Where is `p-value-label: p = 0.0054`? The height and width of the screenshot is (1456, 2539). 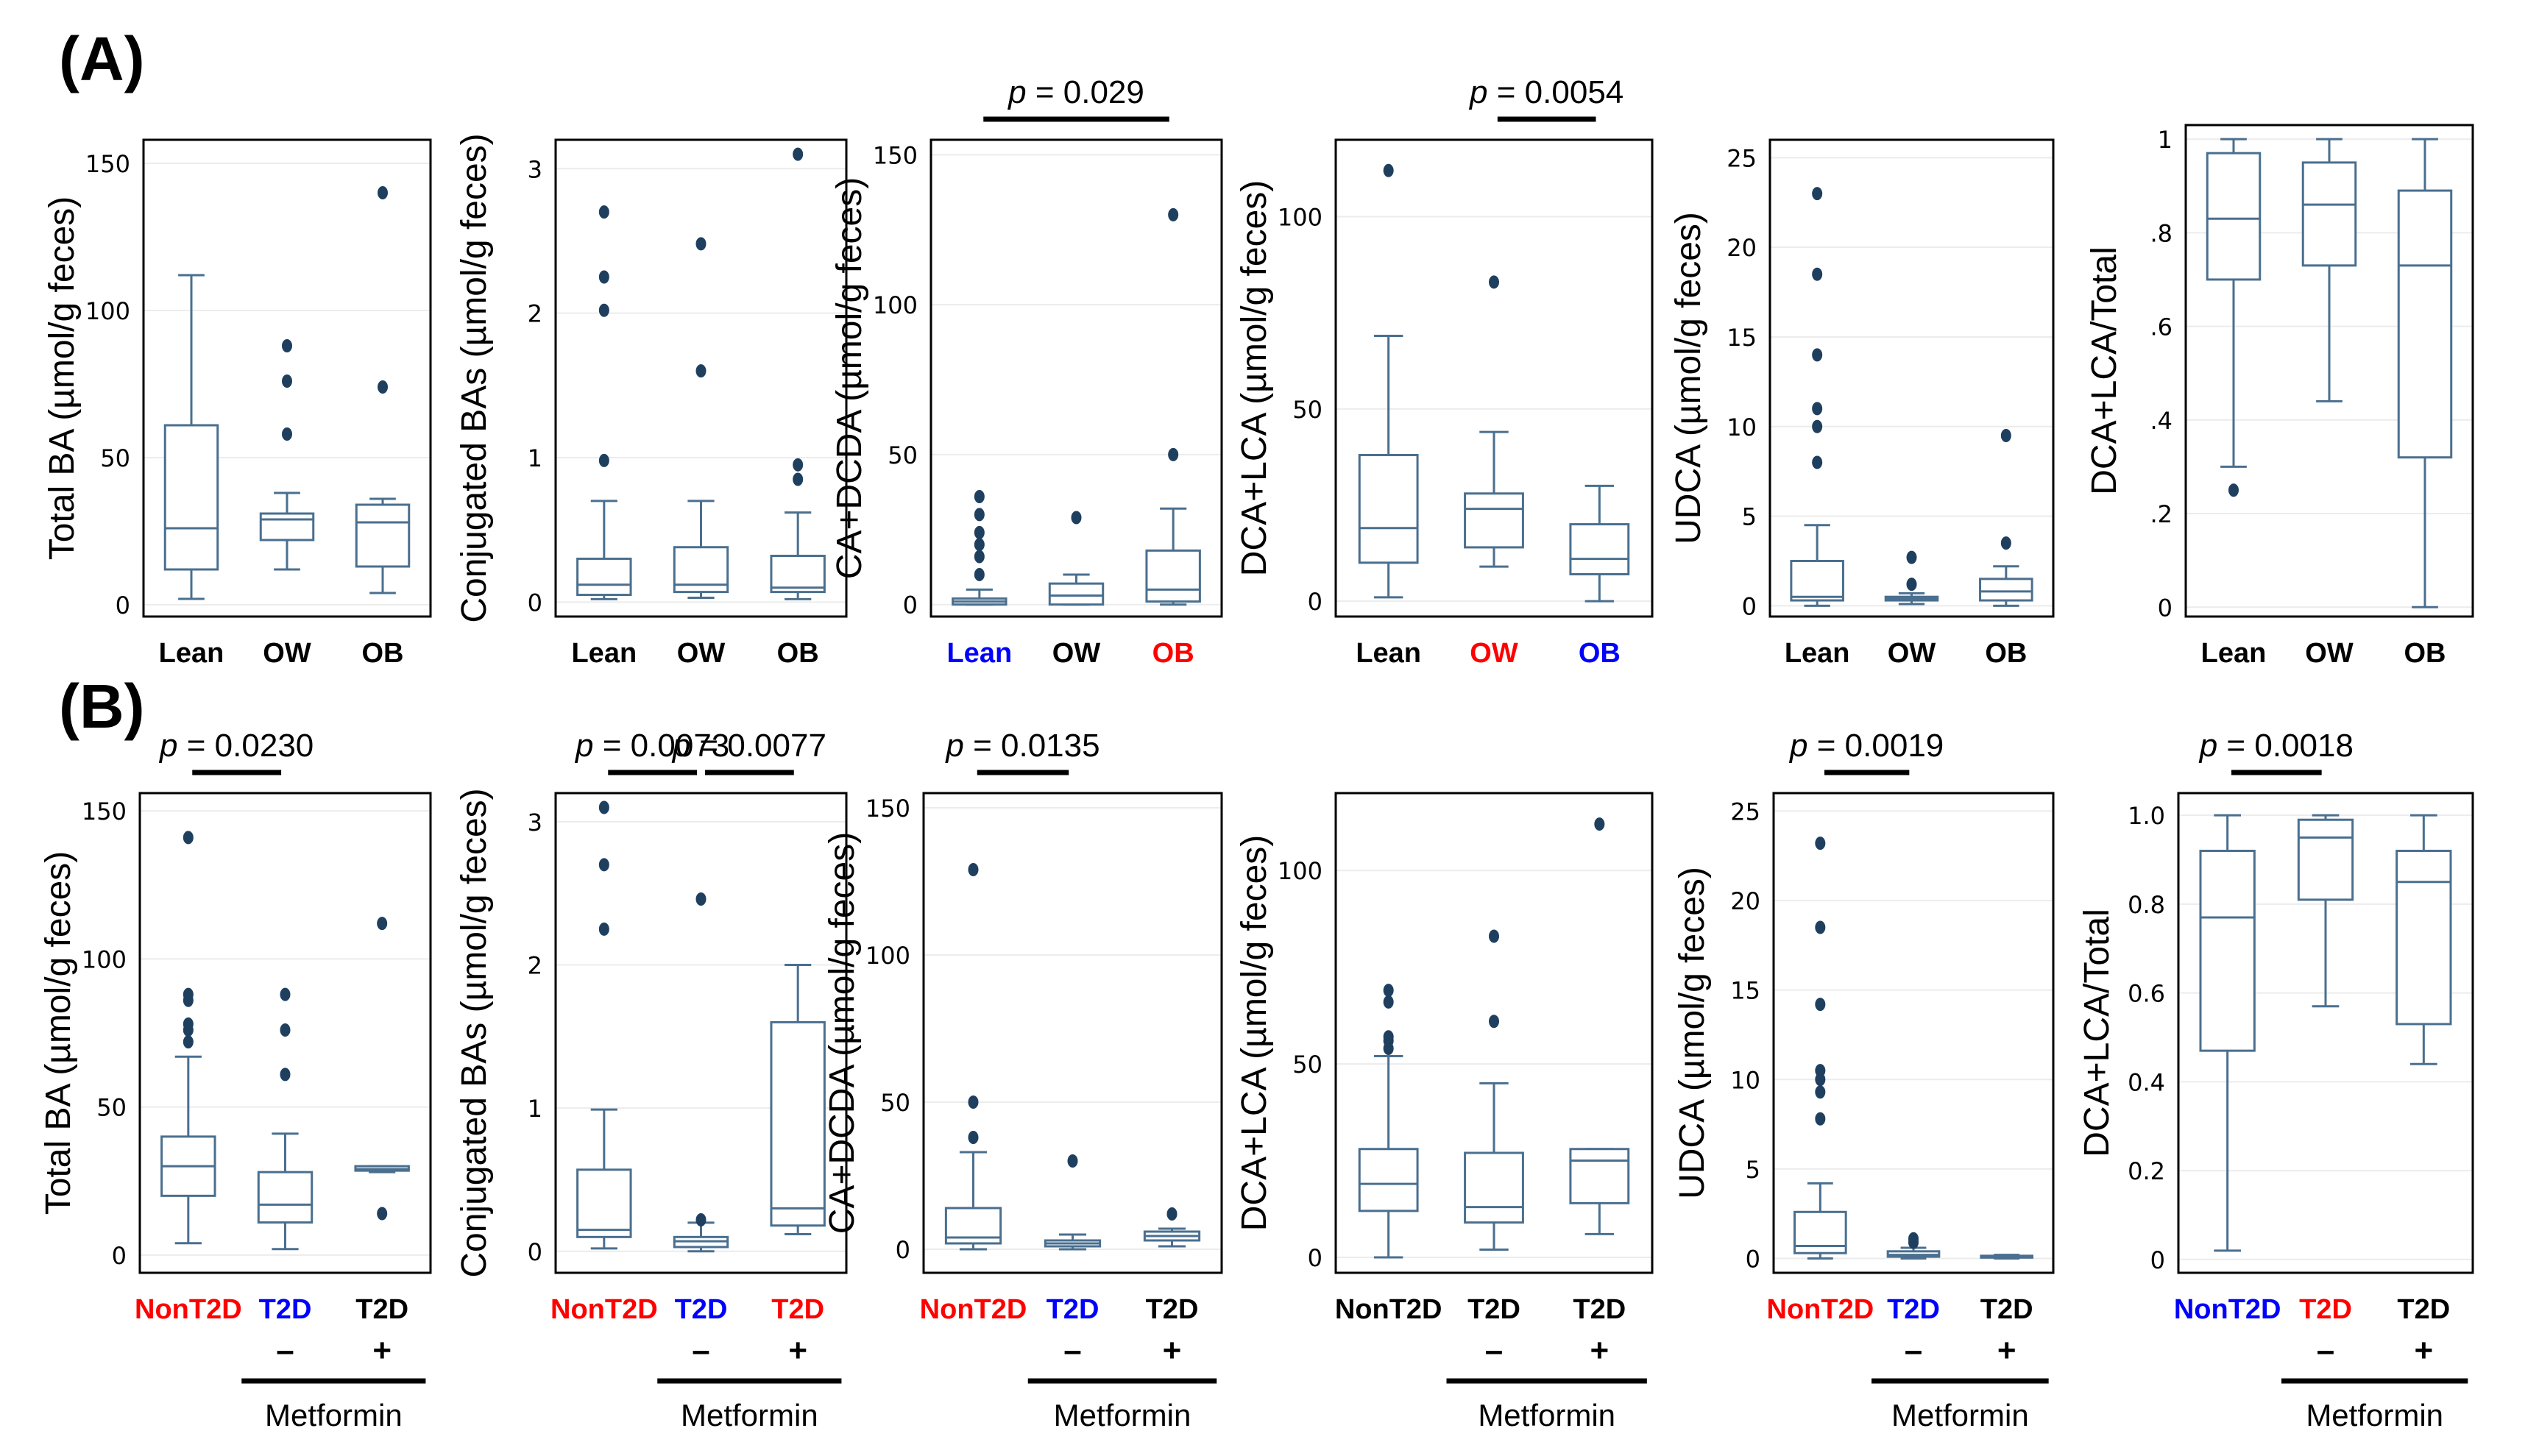 p-value-label: p = 0.0054 is located at coordinates (1545, 92).